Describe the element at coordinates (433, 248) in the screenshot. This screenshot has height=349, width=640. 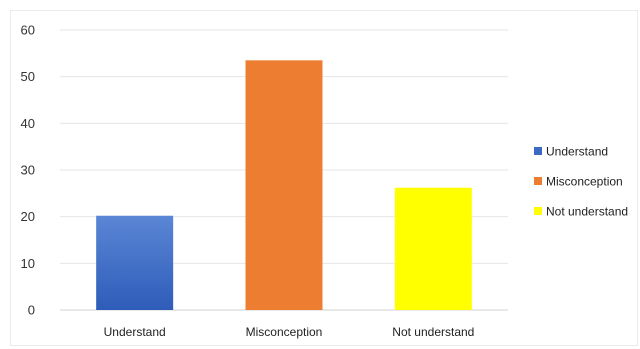
I see `bar-not-understand` at that location.